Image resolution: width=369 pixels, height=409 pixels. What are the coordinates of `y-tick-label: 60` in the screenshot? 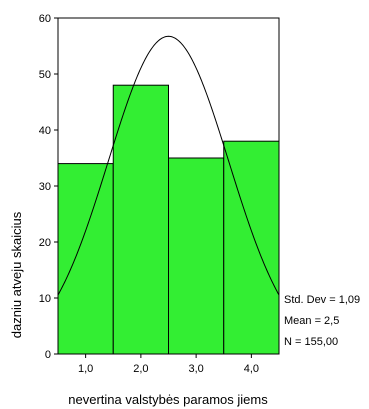 It's located at (45, 19).